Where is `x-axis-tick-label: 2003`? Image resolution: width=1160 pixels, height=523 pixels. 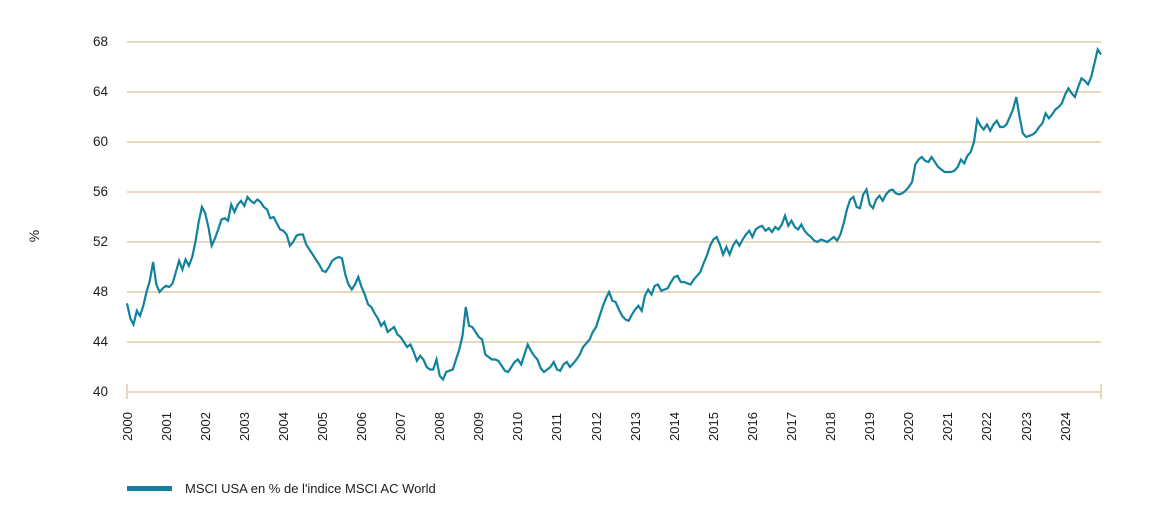
x-axis-tick-label: 2003 is located at coordinates (244, 426).